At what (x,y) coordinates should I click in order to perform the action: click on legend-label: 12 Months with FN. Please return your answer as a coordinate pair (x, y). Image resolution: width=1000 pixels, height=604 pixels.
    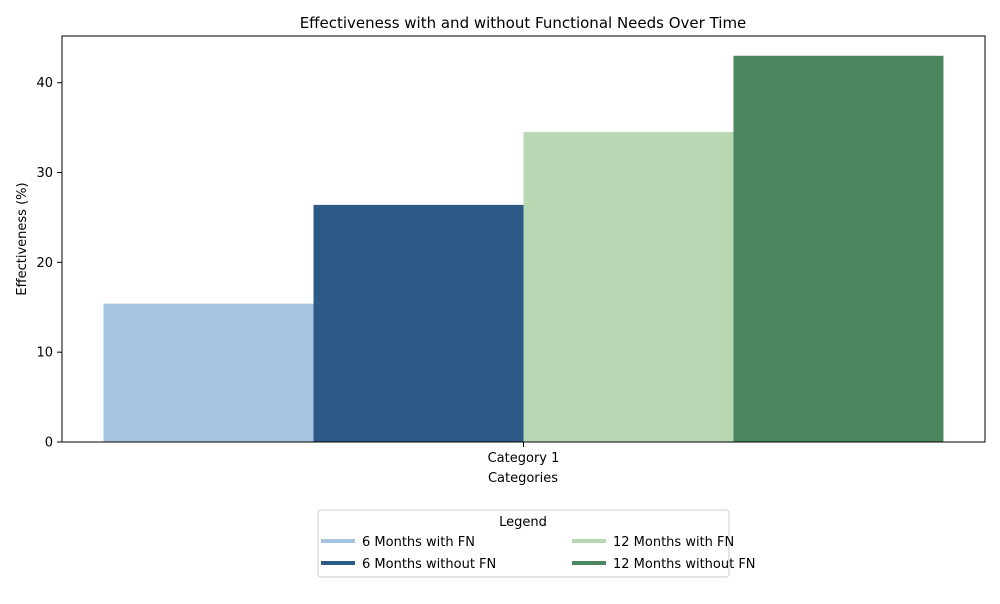
    Looking at the image, I should click on (673, 542).